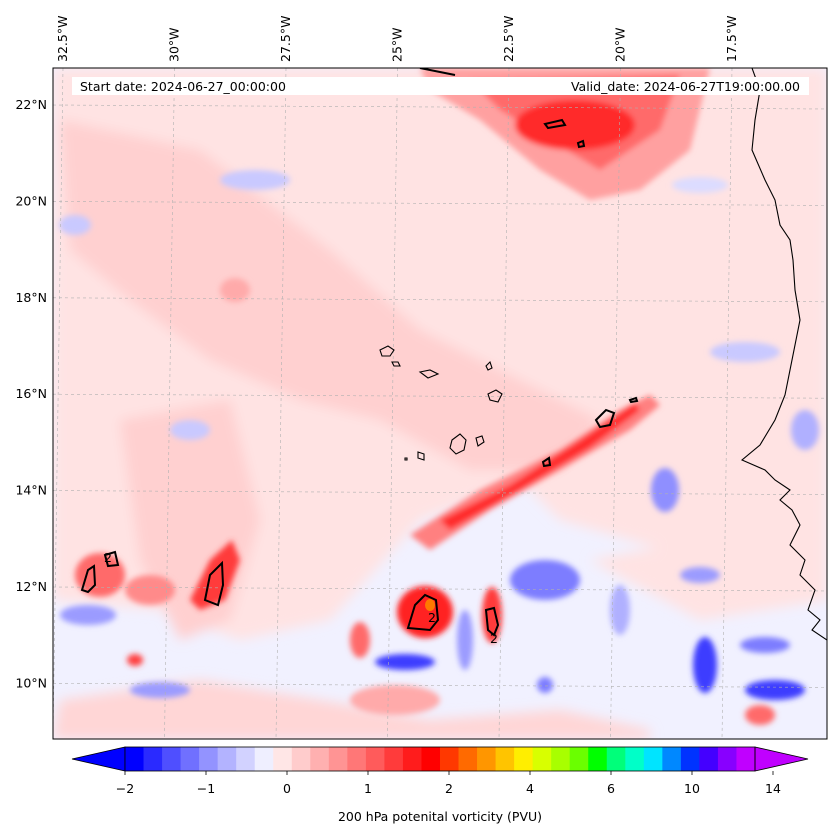  Describe the element at coordinates (508, 39) in the screenshot. I see `lon-tick-label: 22.5°W` at that location.